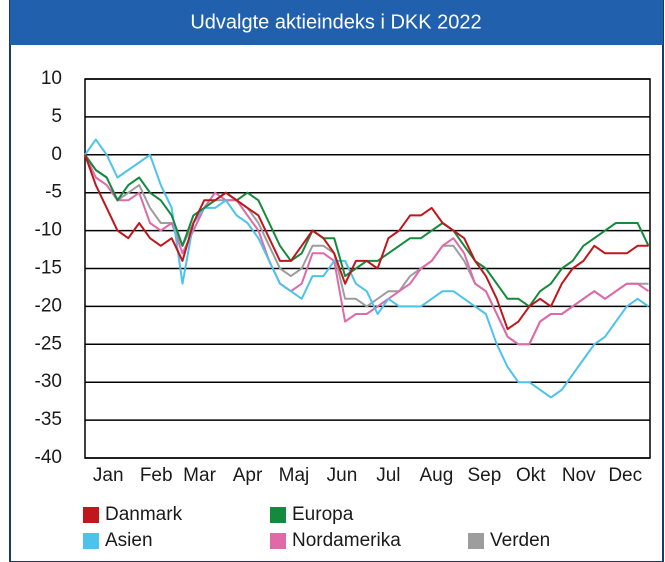 The height and width of the screenshot is (562, 665). What do you see at coordinates (129, 540) in the screenshot?
I see `legend-label: Asien` at bounding box center [129, 540].